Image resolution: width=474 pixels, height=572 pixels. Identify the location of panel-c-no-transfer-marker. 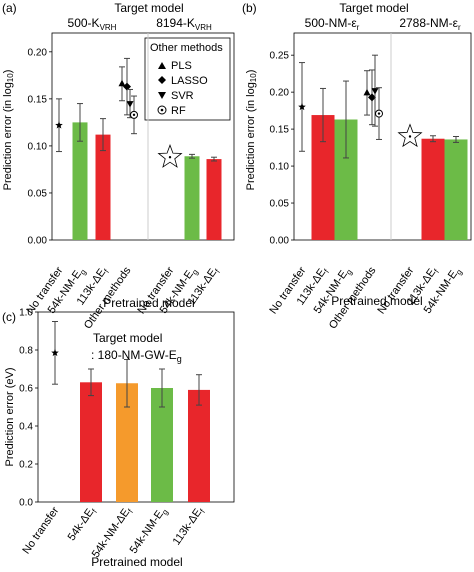
(55, 352).